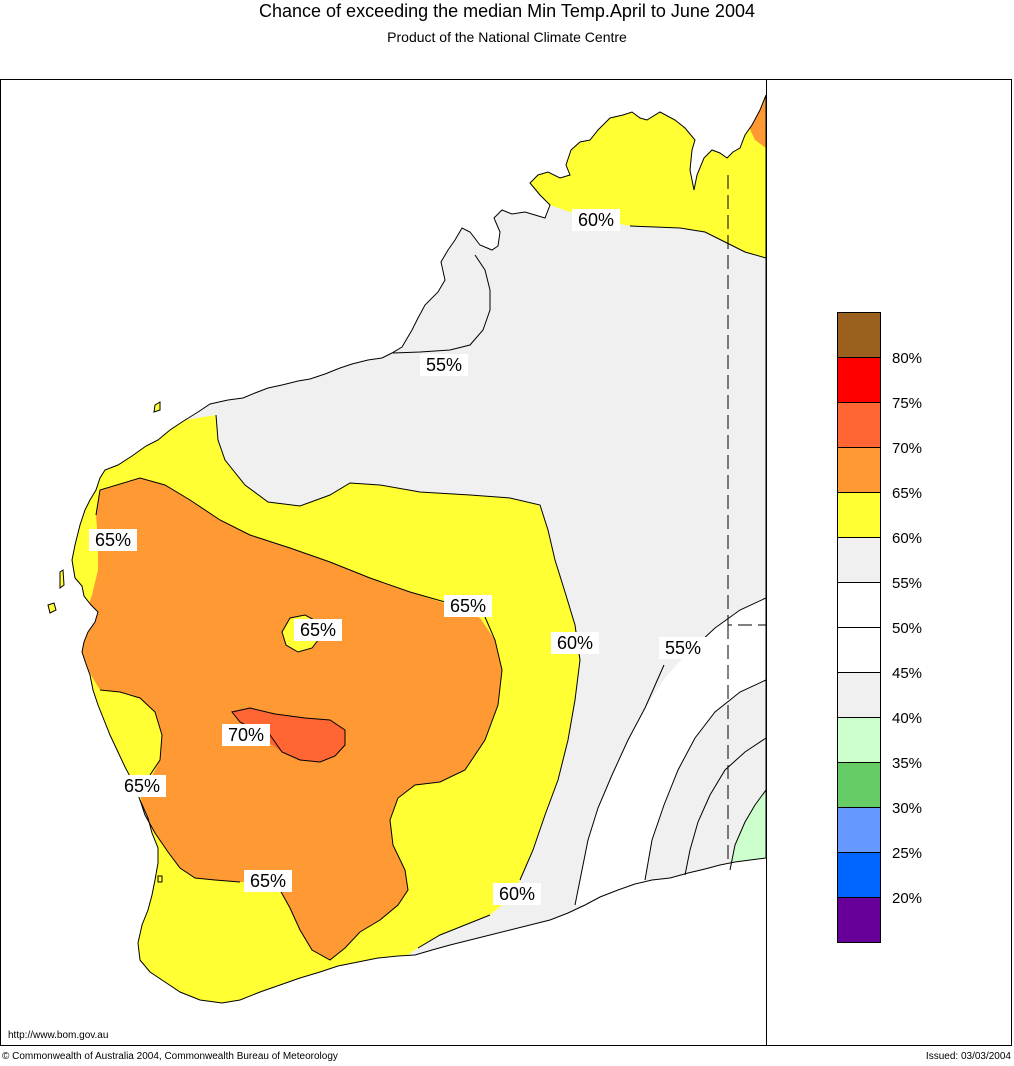 Image resolution: width=1014 pixels, height=1066 pixels. Describe the element at coordinates (748, 830) in the screenshot. I see `zone-green` at that location.